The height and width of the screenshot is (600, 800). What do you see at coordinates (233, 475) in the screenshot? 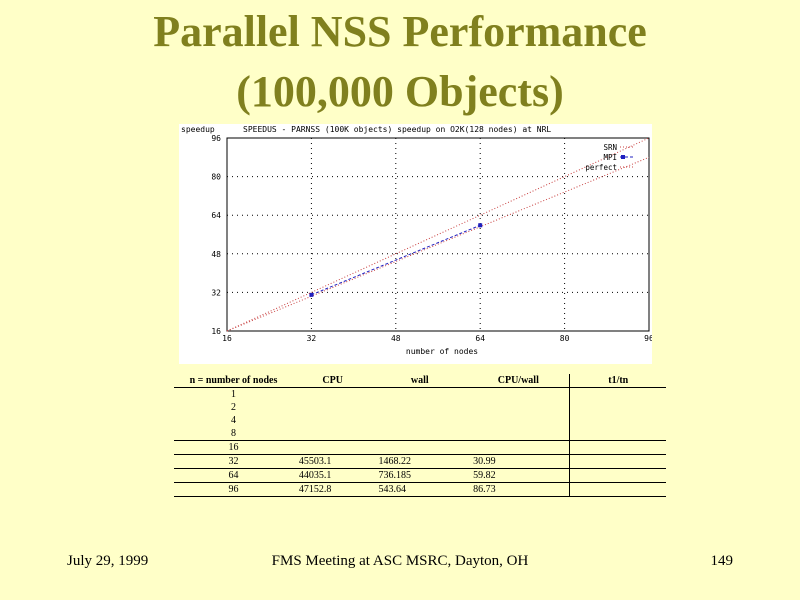
I see `cell-nodes: 64` at bounding box center [233, 475].